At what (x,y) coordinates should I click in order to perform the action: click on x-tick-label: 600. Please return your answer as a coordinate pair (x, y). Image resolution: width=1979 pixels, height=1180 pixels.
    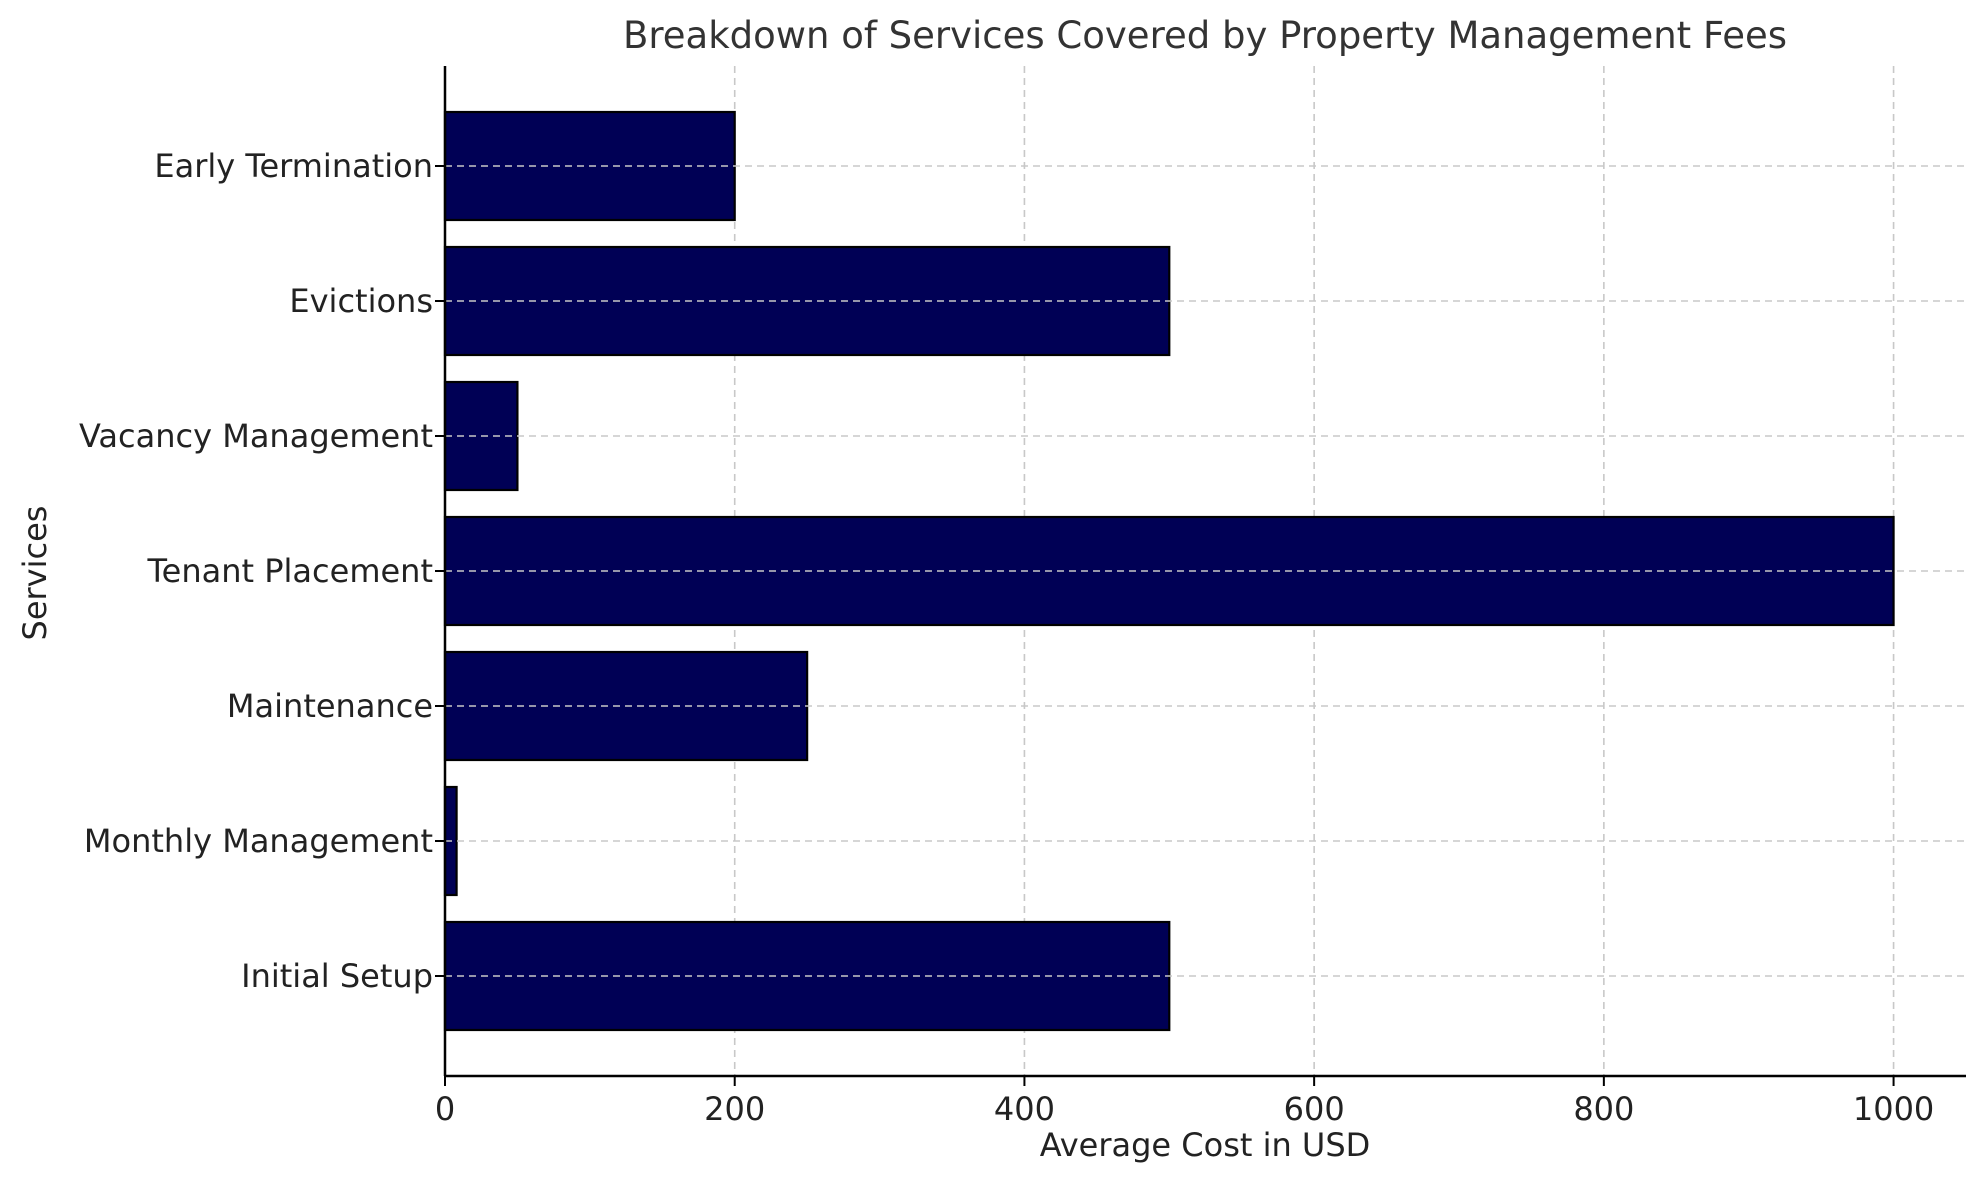
    Looking at the image, I should click on (1314, 1109).